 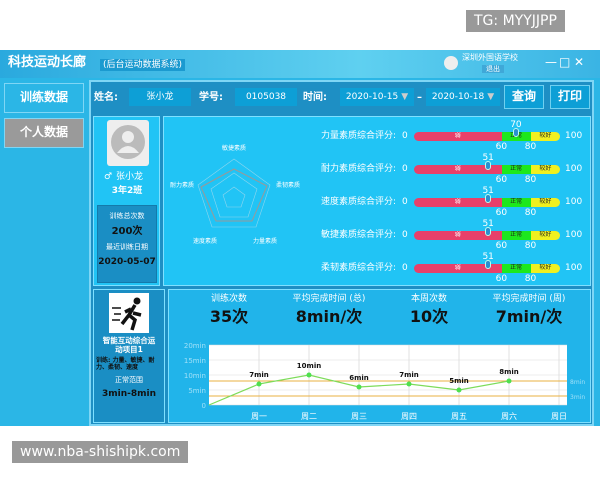 What do you see at coordinates (509, 416) in the screenshot?
I see `x-tick-label: 周六` at bounding box center [509, 416].